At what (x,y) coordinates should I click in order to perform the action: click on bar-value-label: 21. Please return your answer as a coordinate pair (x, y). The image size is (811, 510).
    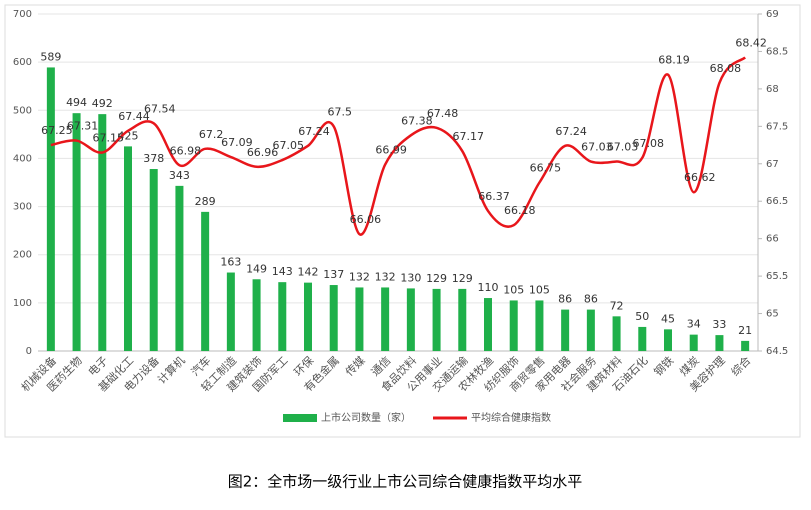
    Looking at the image, I should click on (745, 330).